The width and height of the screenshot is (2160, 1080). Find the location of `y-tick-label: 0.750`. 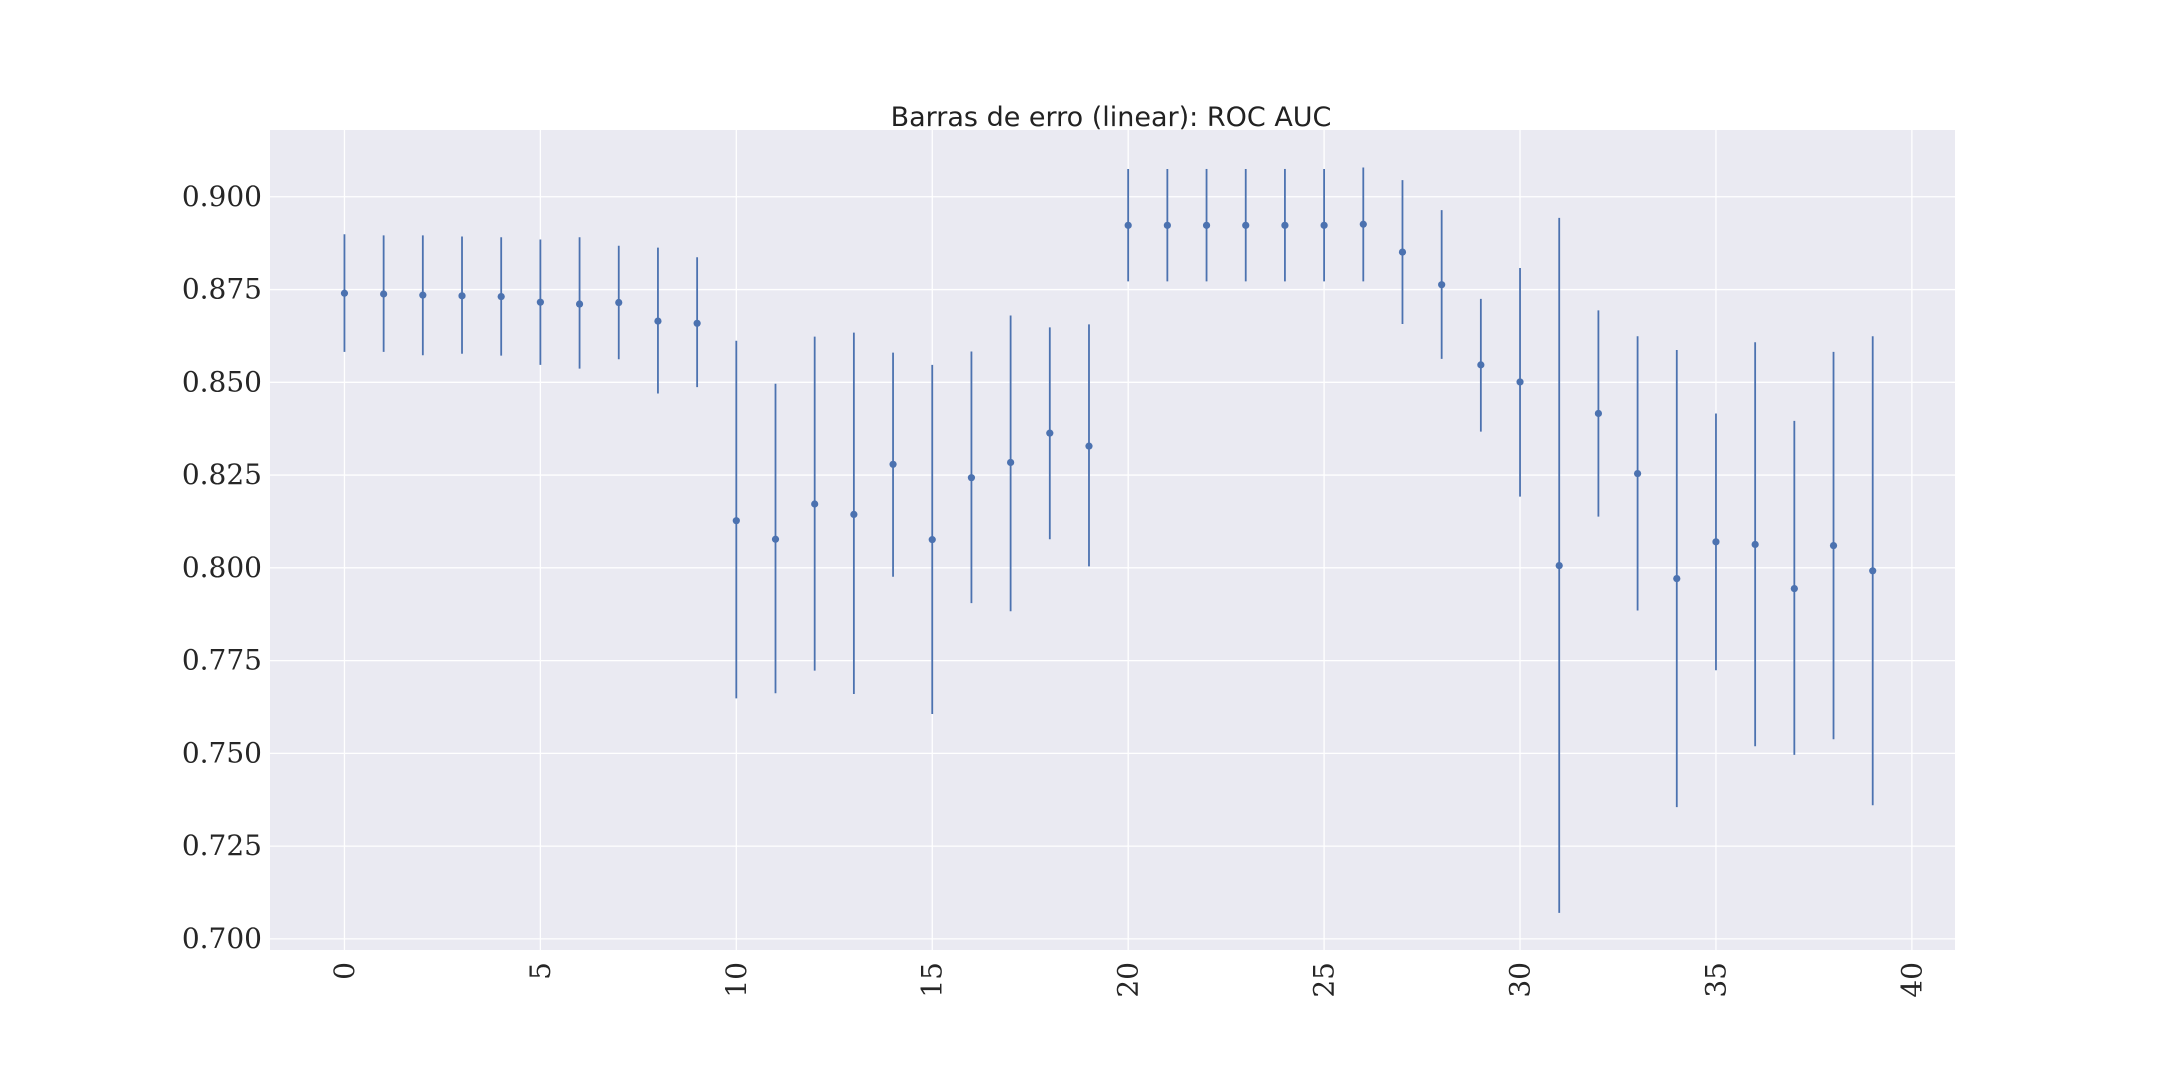

y-tick-label: 0.750 is located at coordinates (222, 752).